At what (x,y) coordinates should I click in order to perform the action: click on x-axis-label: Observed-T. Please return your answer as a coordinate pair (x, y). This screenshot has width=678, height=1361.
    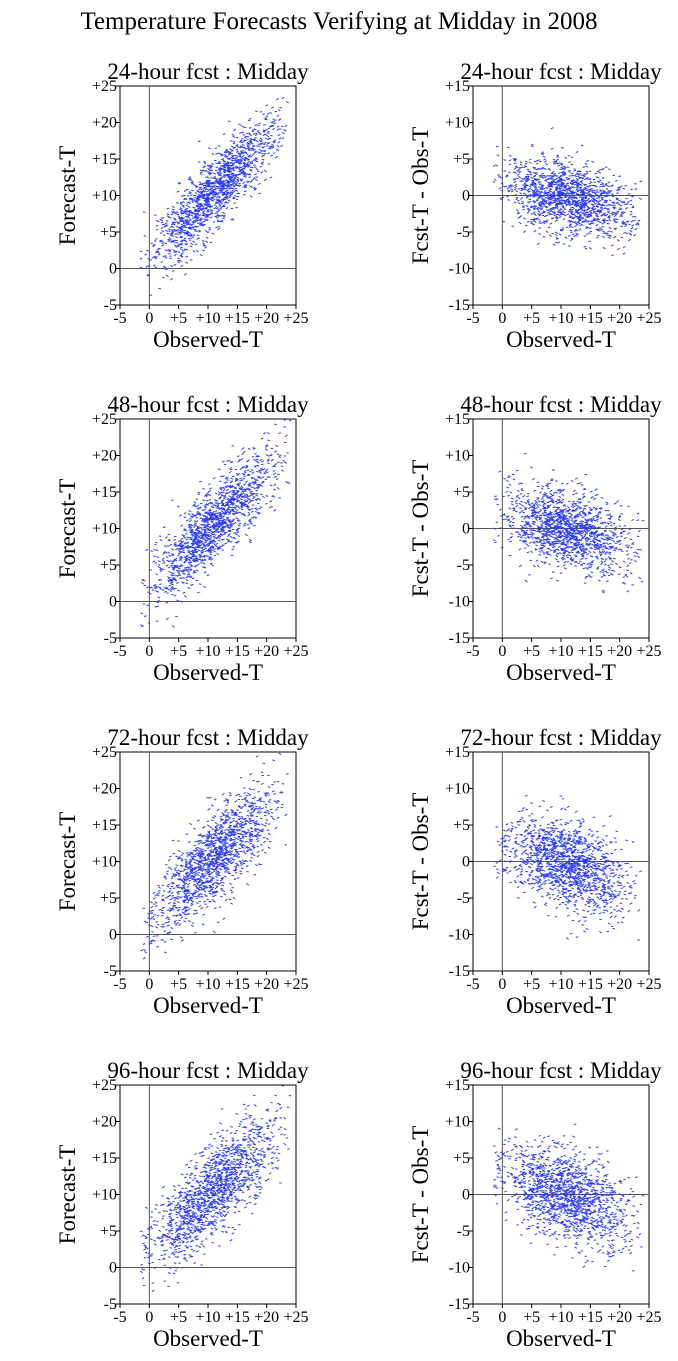
    Looking at the image, I should click on (561, 339).